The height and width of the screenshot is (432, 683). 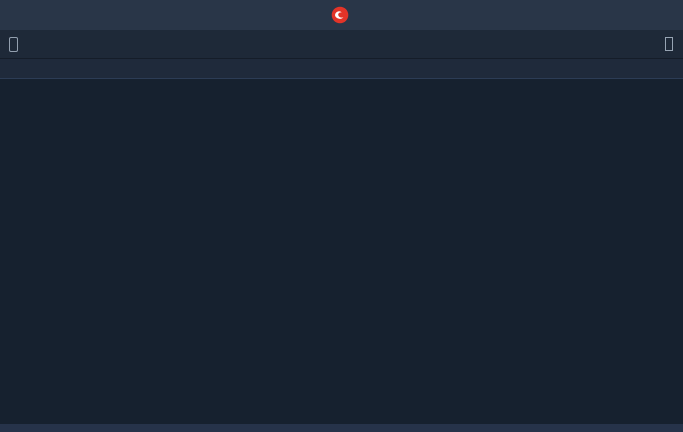 I want to click on app-header, so click(x=341, y=15).